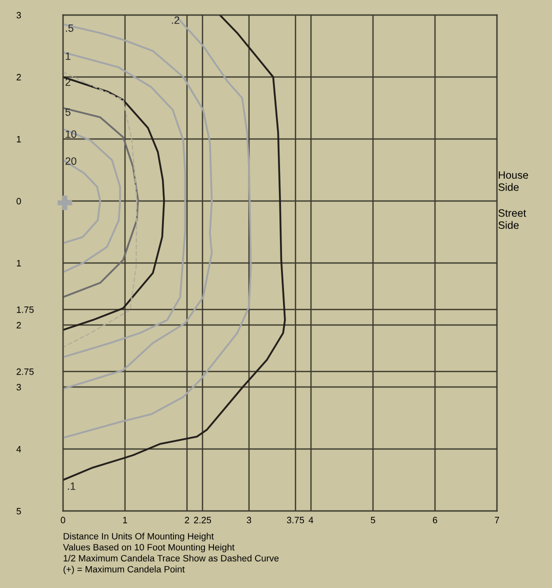 The image size is (552, 588). What do you see at coordinates (203, 520) in the screenshot?
I see `x-tick-label: 2.25` at bounding box center [203, 520].